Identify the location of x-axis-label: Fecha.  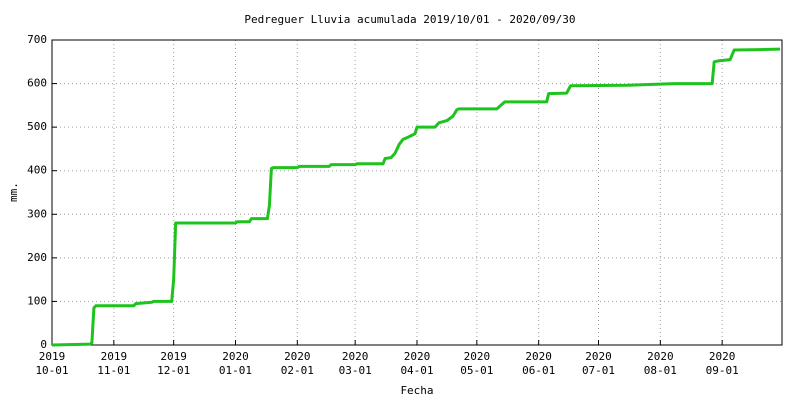
(416, 390).